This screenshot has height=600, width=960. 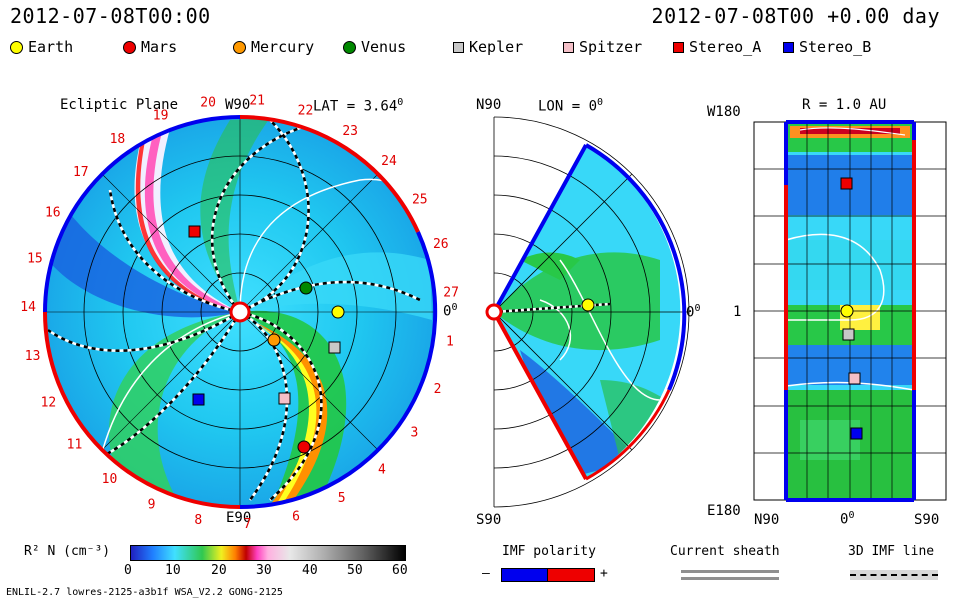 What do you see at coordinates (420, 200) in the screenshot?
I see `carrington-label: 25` at bounding box center [420, 200].